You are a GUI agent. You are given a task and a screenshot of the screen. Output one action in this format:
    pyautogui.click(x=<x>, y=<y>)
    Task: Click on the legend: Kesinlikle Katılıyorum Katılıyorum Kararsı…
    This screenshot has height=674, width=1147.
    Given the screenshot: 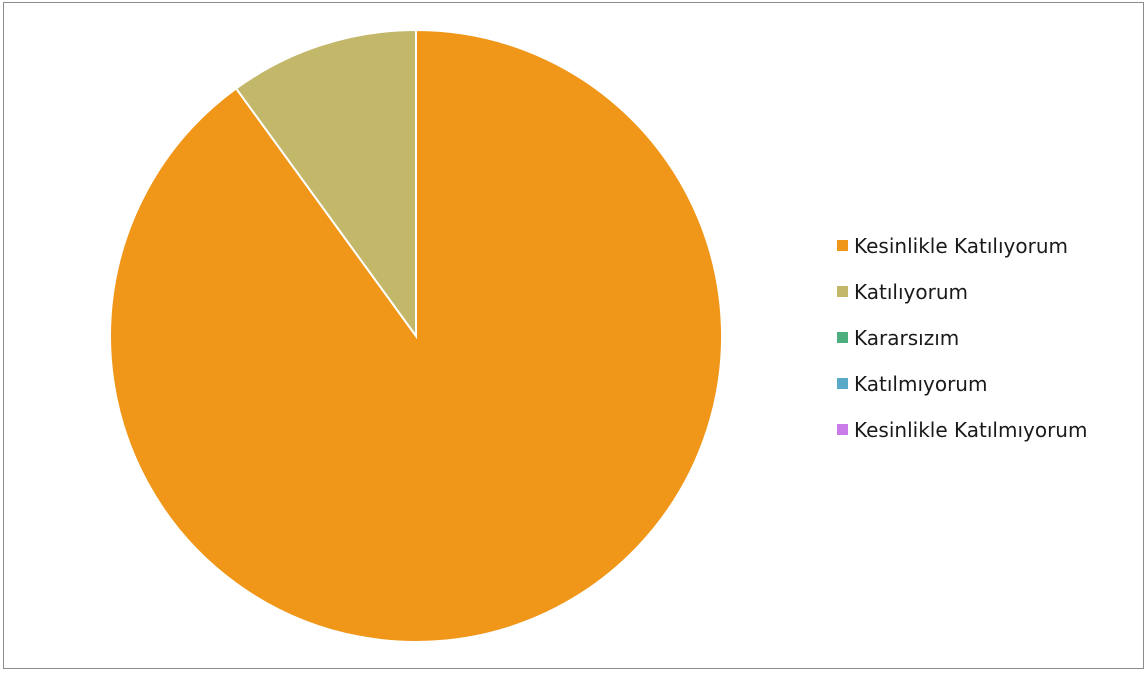 What is the action you would take?
    pyautogui.click(x=962, y=346)
    